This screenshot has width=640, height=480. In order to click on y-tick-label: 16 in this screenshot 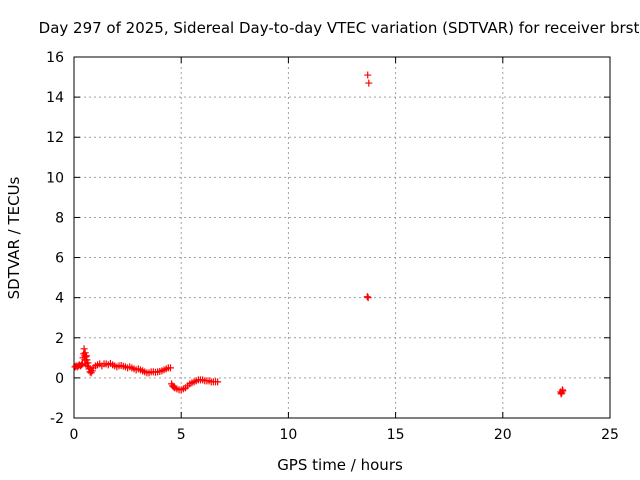, I will do `click(55, 58)`.